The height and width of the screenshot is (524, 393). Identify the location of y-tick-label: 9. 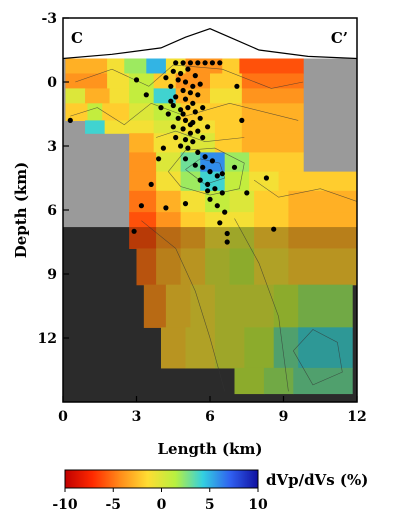
(52, 275).